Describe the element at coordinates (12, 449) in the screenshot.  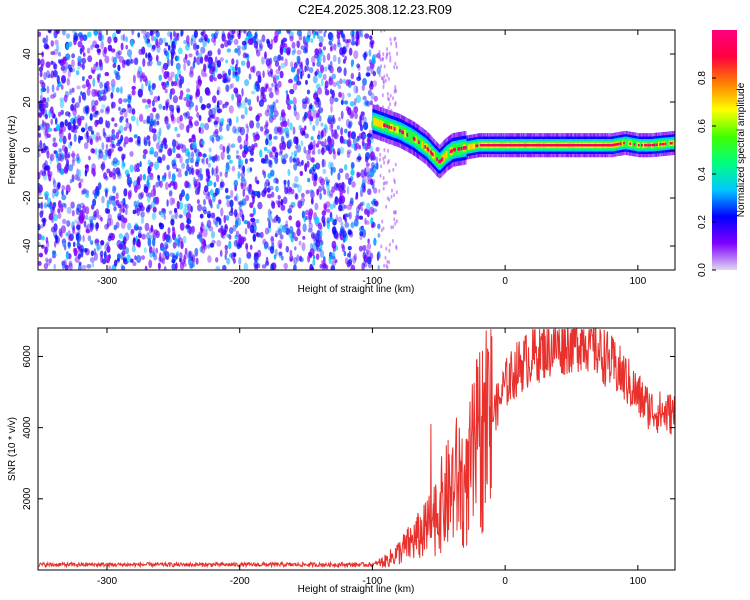
I see `snr-y-label: SNR (10 * v/v)` at that location.